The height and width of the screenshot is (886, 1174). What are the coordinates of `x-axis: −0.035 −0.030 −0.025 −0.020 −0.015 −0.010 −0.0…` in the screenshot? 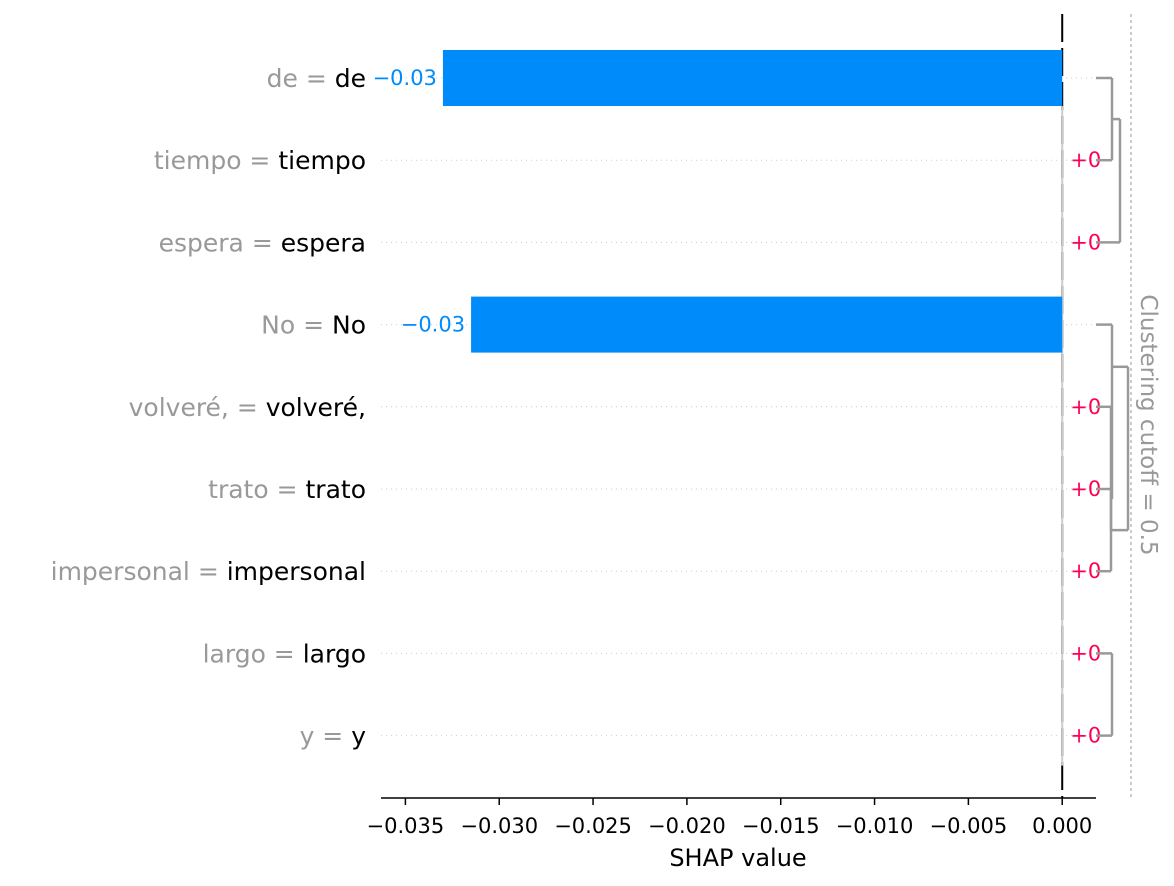 It's located at (731, 817).